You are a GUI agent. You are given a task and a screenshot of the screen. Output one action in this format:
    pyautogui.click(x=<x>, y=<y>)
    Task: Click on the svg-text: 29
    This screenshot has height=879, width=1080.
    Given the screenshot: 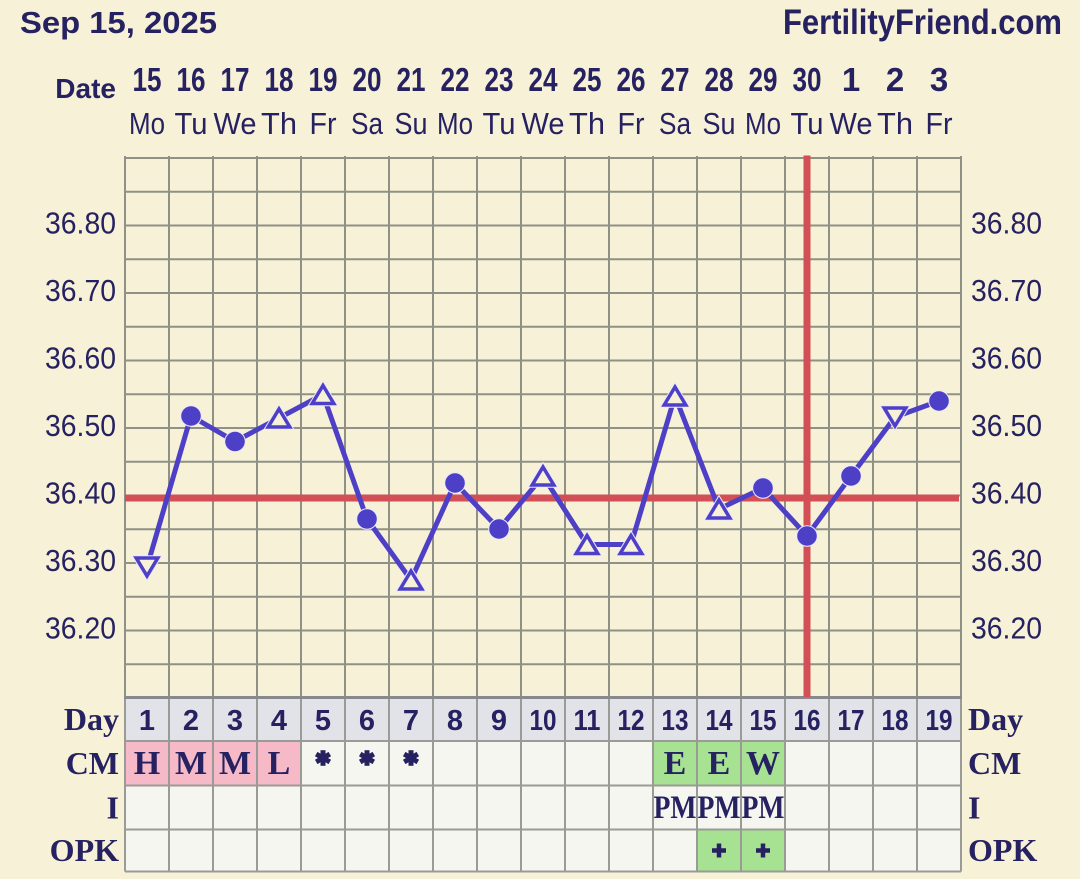 What is the action you would take?
    pyautogui.click(x=763, y=79)
    